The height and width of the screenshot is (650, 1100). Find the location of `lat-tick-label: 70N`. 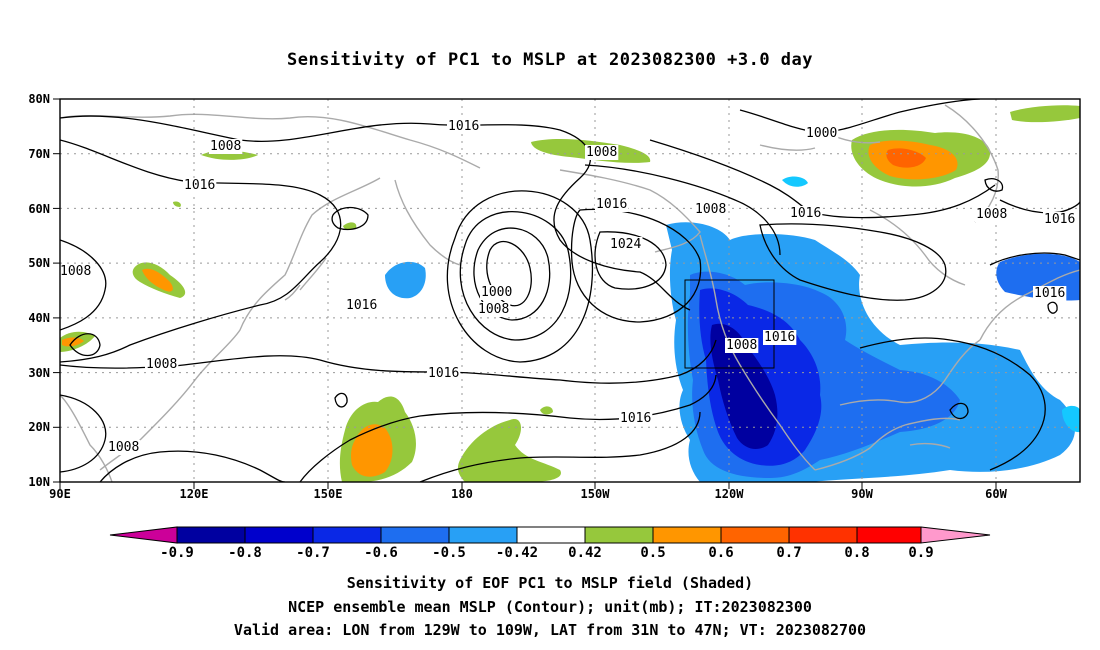

lat-tick-label: 70N is located at coordinates (39, 154).